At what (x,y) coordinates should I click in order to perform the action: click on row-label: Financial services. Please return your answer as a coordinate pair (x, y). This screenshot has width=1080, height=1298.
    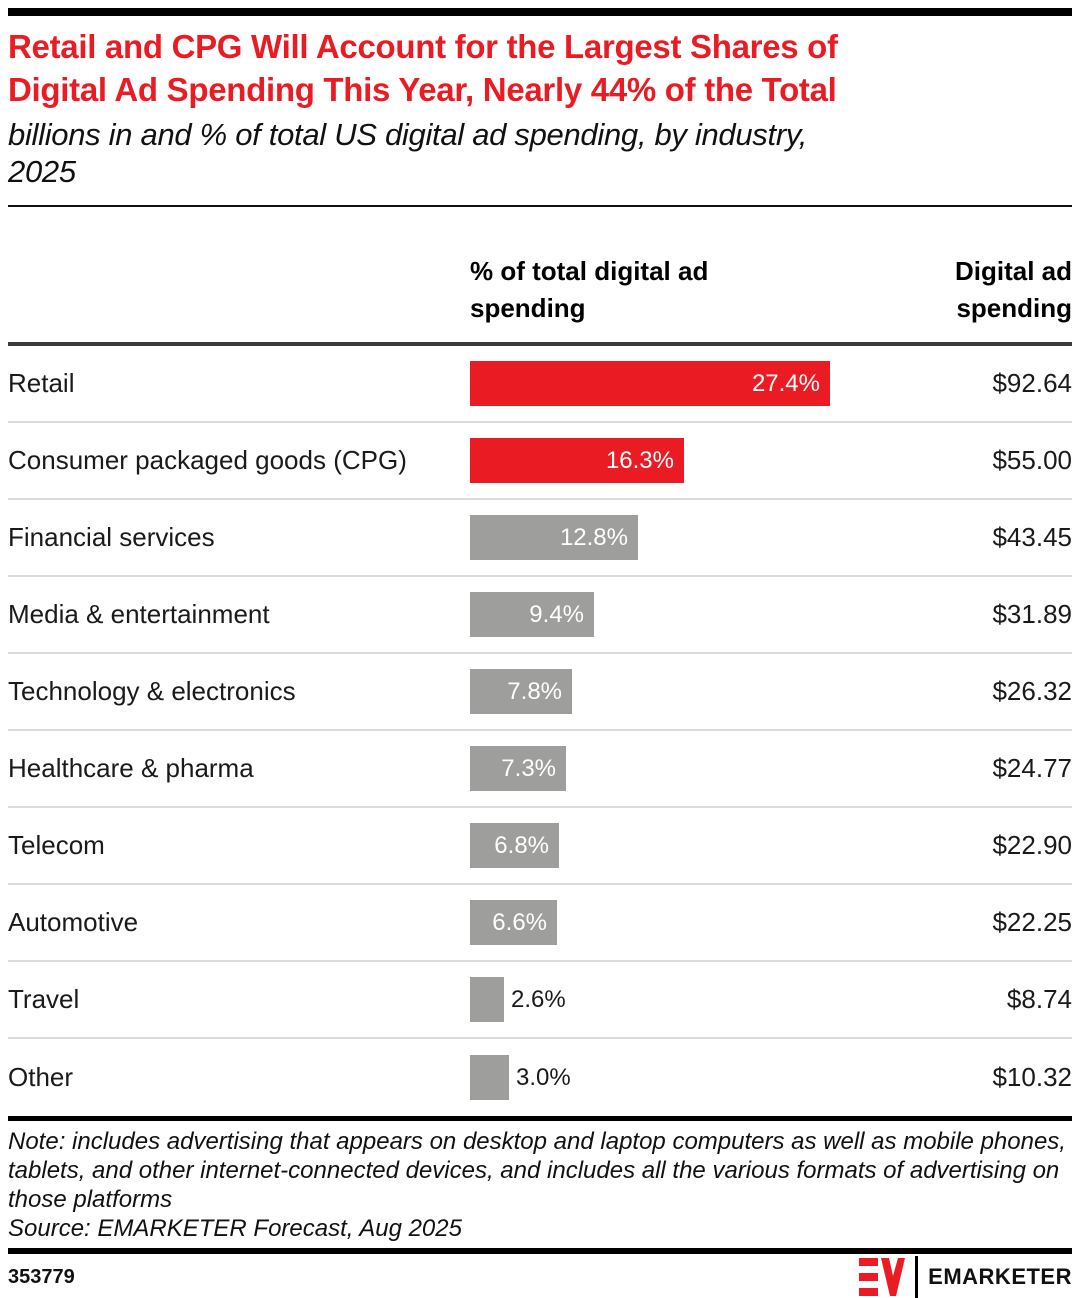
    Looking at the image, I should click on (111, 537).